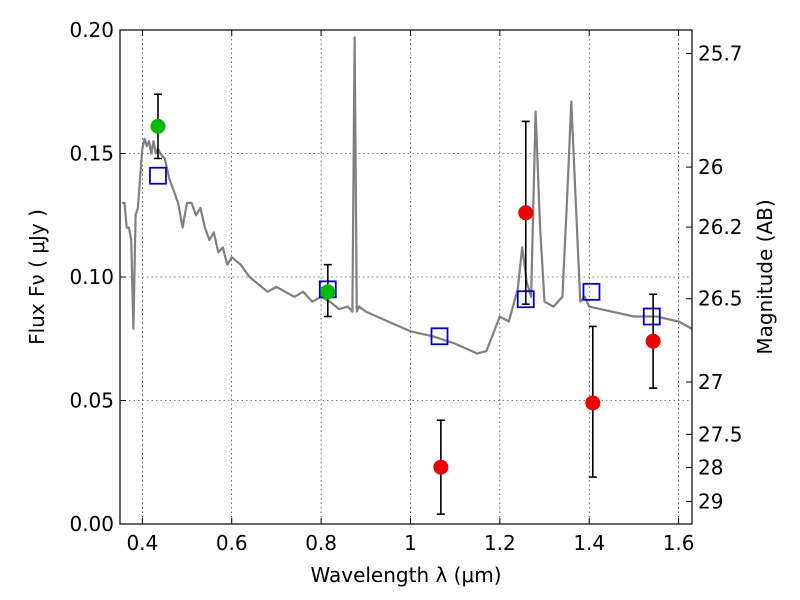 This screenshot has height=600, width=800. I want to click on mag-tick-label: 26.5, so click(720, 299).